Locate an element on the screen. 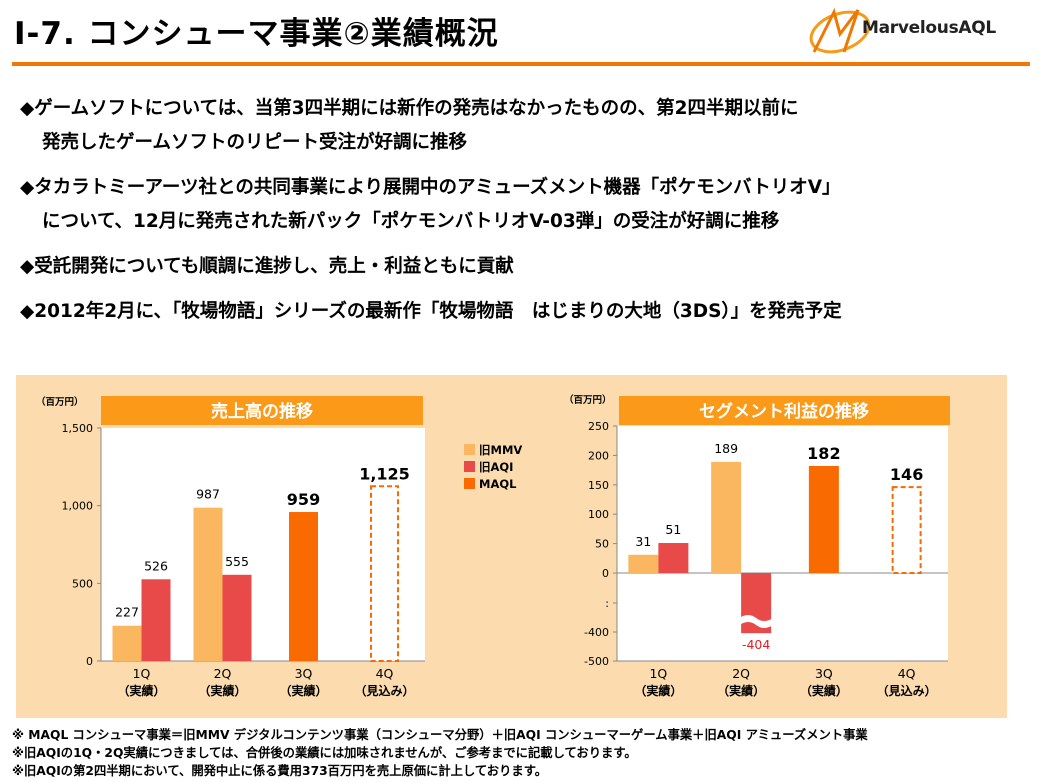 The width and height of the screenshot is (1040, 782). y-tick-label: 150 is located at coordinates (598, 485).